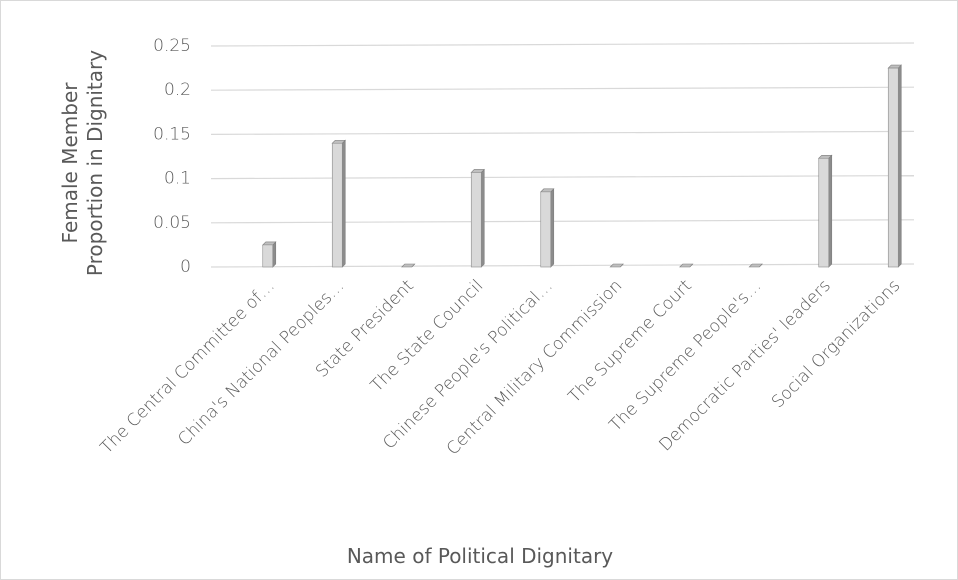 The image size is (958, 580). Describe the element at coordinates (172, 223) in the screenshot. I see `y-tick-label: 0.05` at that location.